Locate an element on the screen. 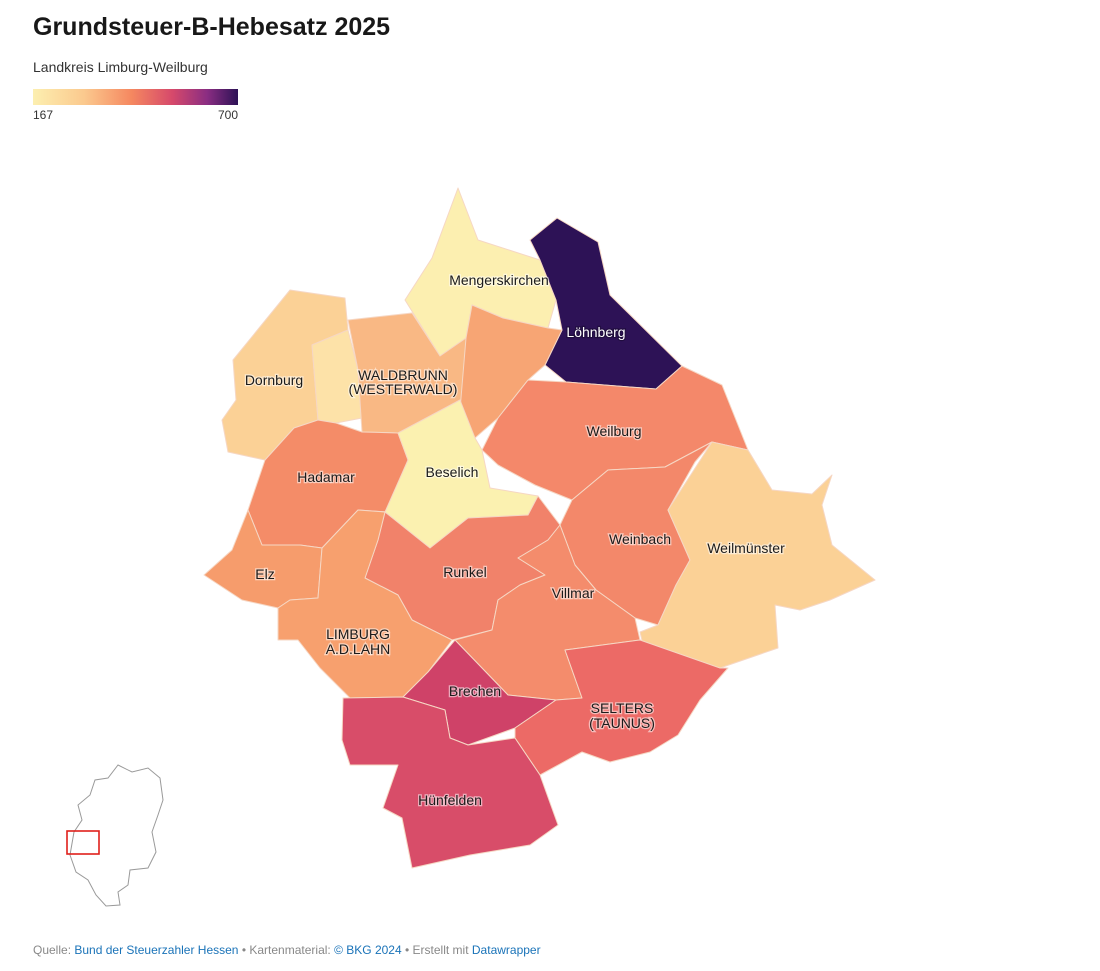 The width and height of the screenshot is (1100, 971). label-huenfelden: Hünfelden is located at coordinates (450, 800).